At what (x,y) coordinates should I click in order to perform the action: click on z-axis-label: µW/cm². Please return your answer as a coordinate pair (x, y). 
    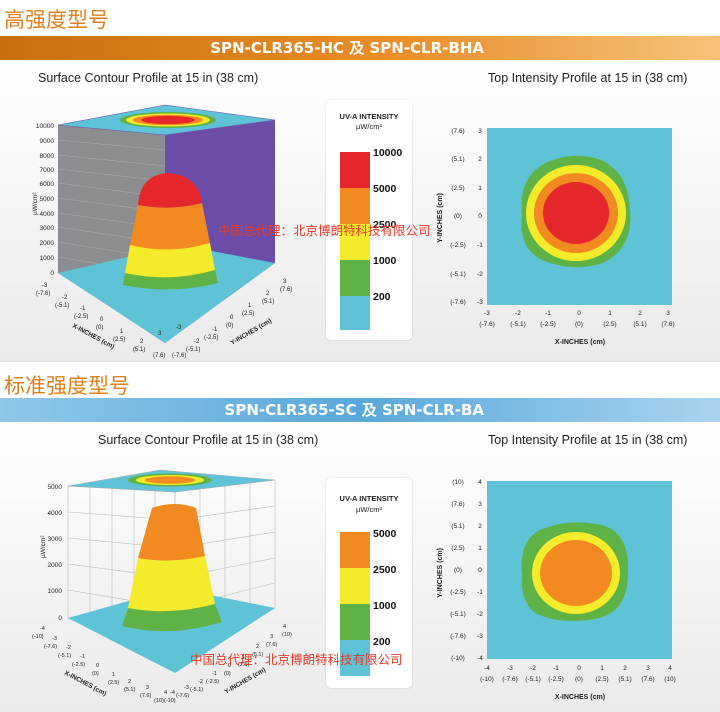
    Looking at the image, I should click on (43, 546).